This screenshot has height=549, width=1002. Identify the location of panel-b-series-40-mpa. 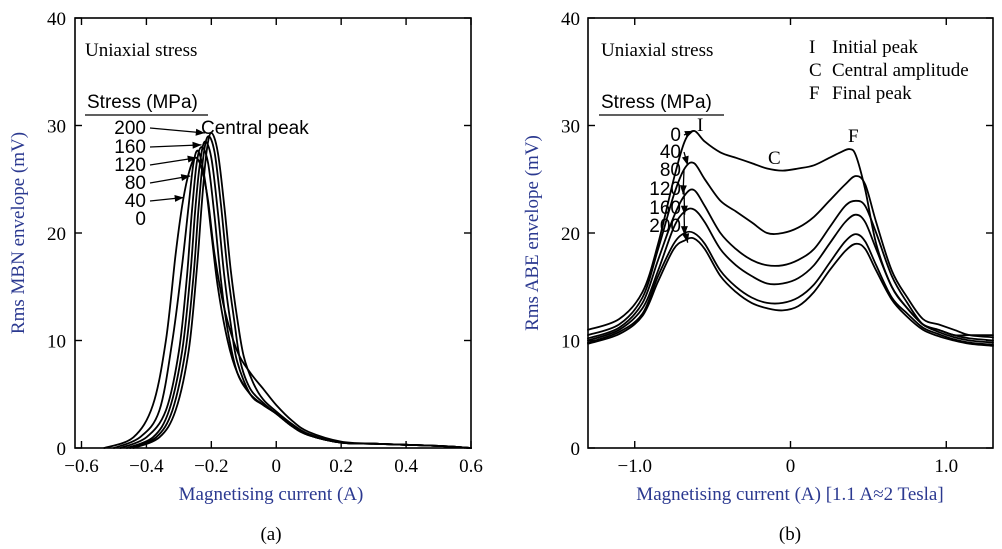
(790, 250).